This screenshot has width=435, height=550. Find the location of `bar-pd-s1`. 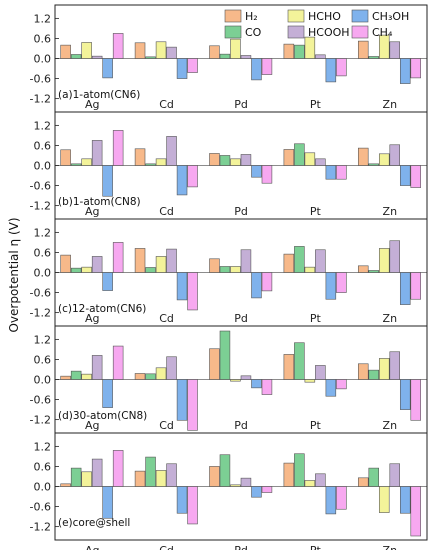

bar-pd-s1 is located at coordinates (225, 56).